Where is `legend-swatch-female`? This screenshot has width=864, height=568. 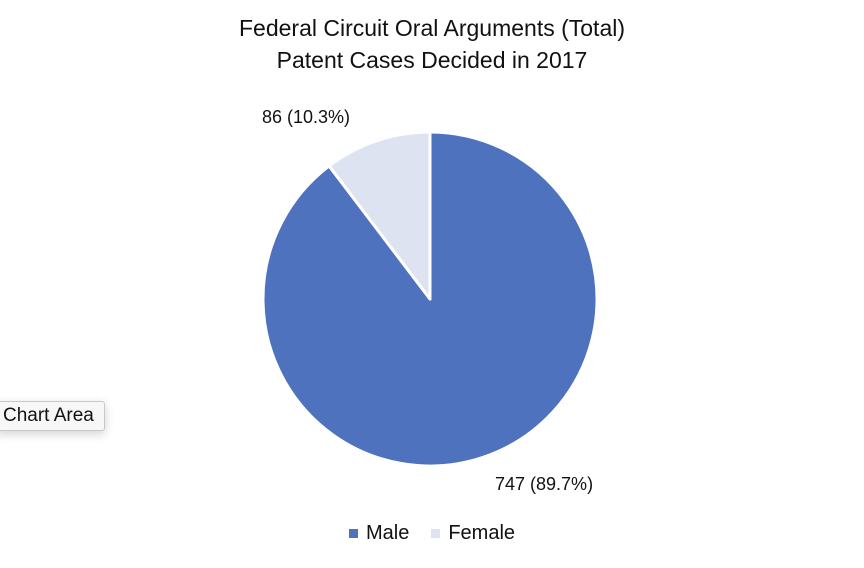 legend-swatch-female is located at coordinates (436, 533).